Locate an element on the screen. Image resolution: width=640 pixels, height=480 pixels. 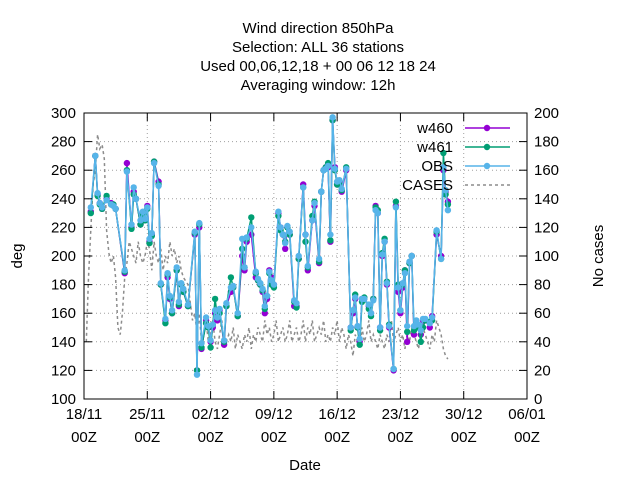
y-tick-label: 140 is located at coordinates (63, 342).